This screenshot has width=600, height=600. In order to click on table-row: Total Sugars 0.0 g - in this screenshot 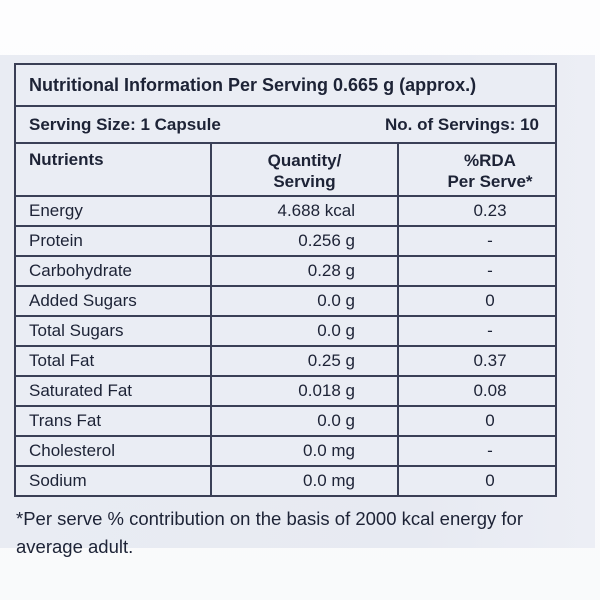, I will do `click(285, 330)`.